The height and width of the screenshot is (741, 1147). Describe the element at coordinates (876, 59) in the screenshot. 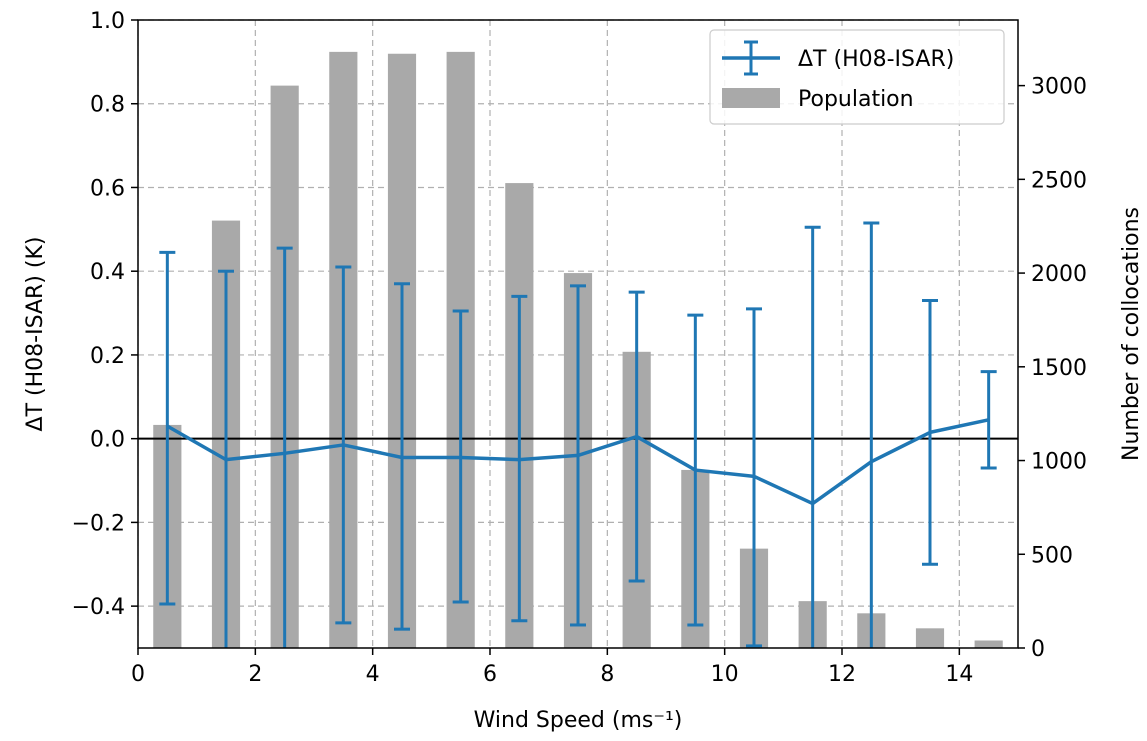

I see `legend-label-delta-t: ΔT (H08-ISAR)` at that location.